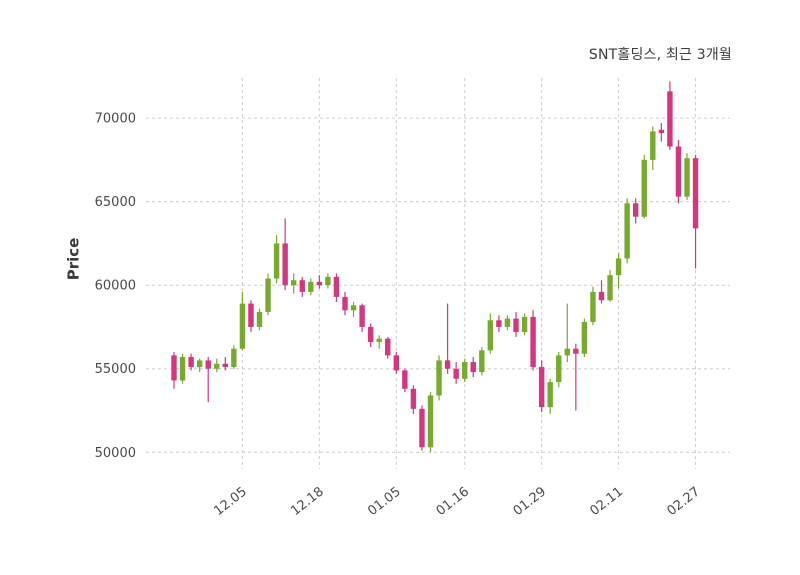 The height and width of the screenshot is (575, 800). What do you see at coordinates (683, 501) in the screenshot?
I see `x-tick-label: 02.27` at bounding box center [683, 501].